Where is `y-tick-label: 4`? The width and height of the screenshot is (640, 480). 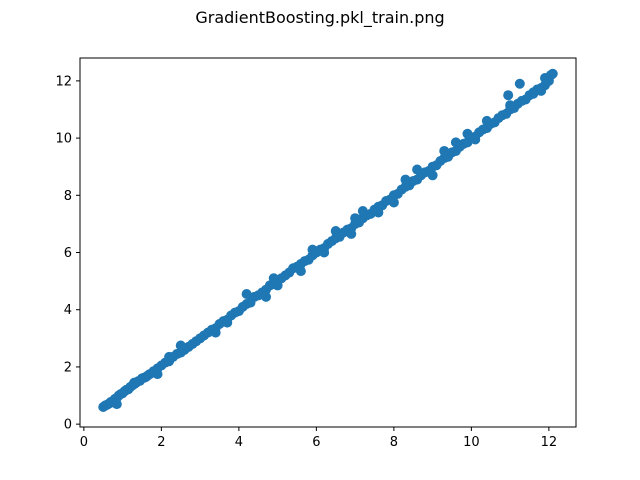 y-tick-label: 4 is located at coordinates (68, 310).